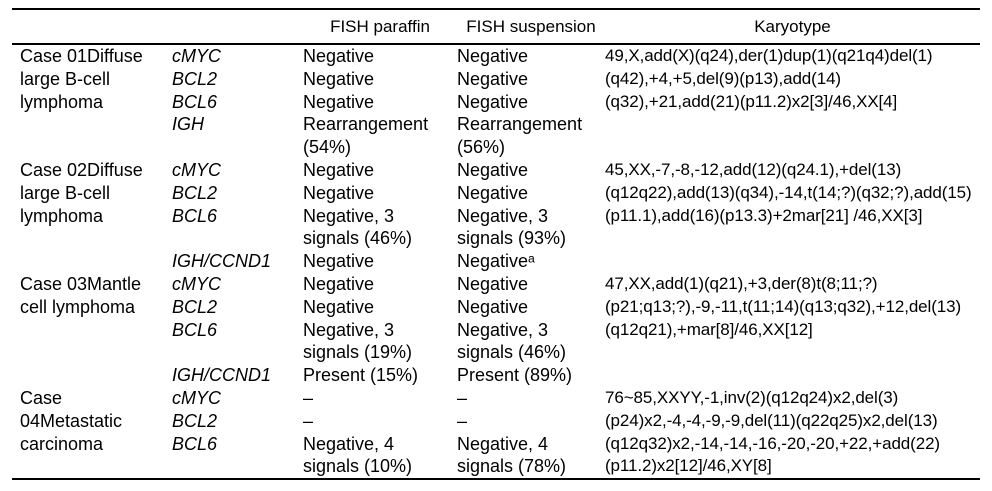  I want to click on fish-paraffin-result: Negative, 4 signals (10%), so click(358, 455).